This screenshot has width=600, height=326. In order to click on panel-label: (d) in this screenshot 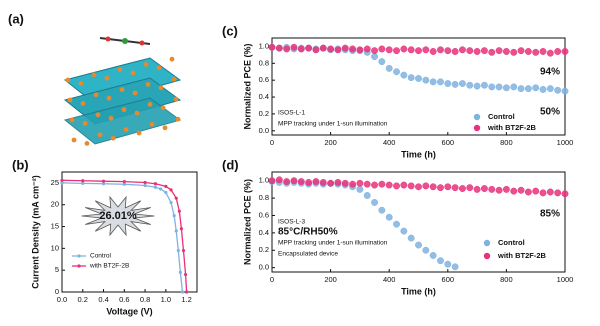, I will do `click(230, 164)`.